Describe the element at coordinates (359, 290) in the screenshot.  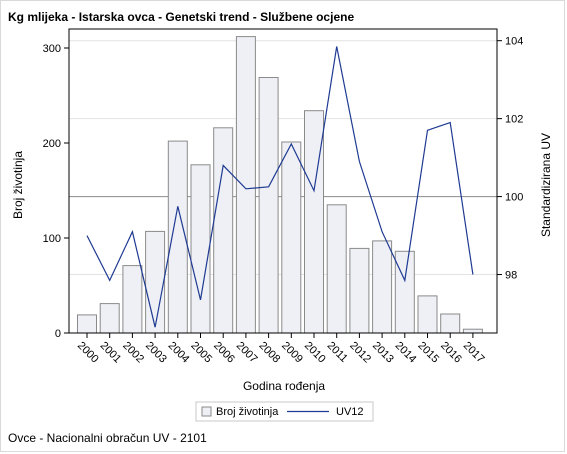
I see `bar-2012` at that location.